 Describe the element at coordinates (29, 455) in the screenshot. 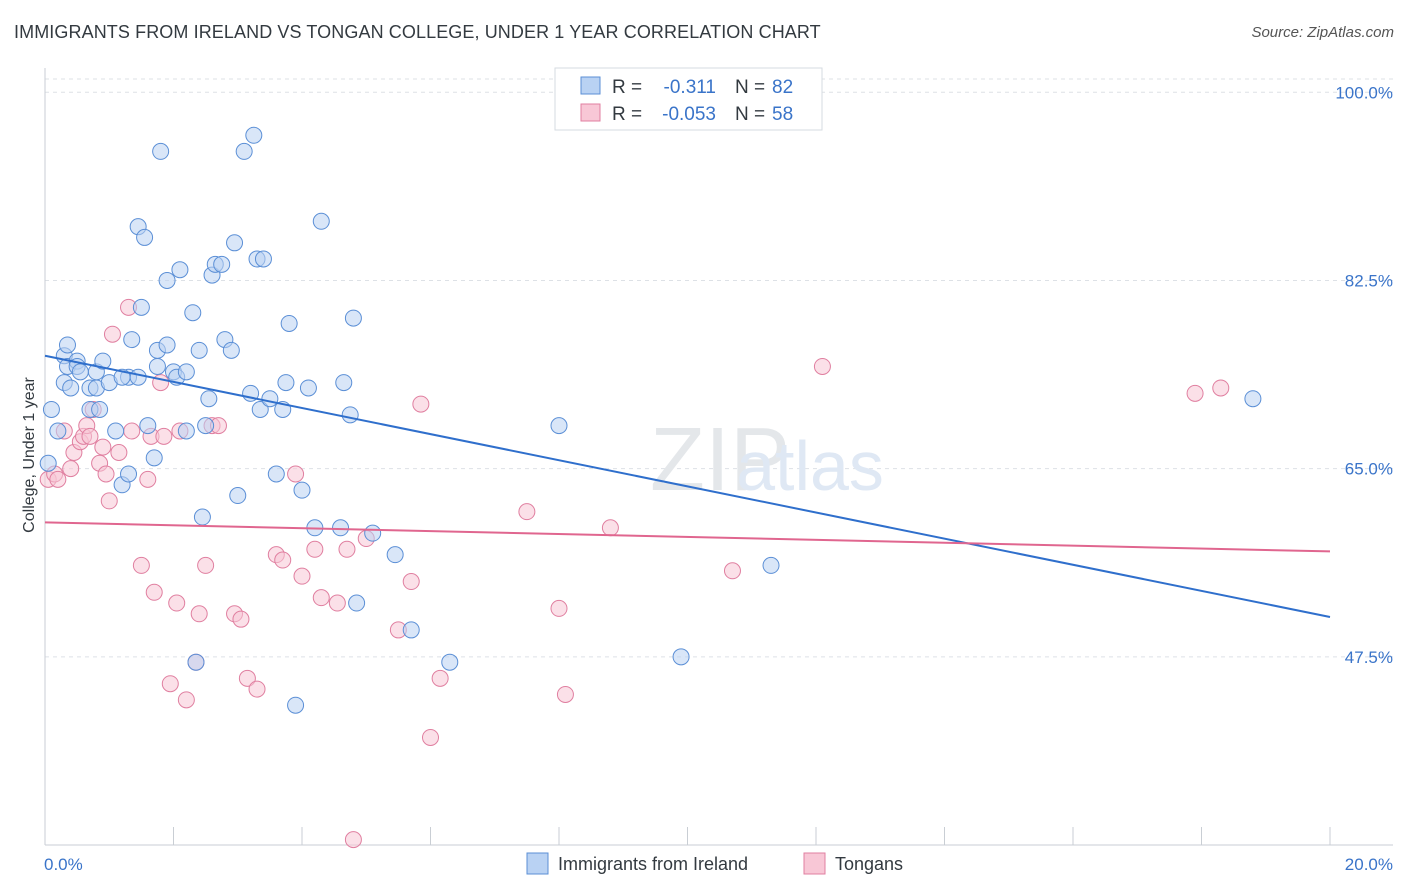

I see `y-axis-label: College, Under 1 year` at that location.